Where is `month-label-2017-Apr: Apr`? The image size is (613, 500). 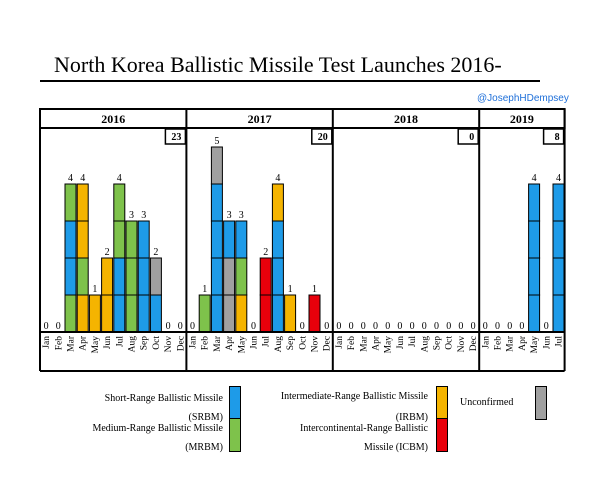
month-label-2017-Apr: Apr is located at coordinates (230, 343).